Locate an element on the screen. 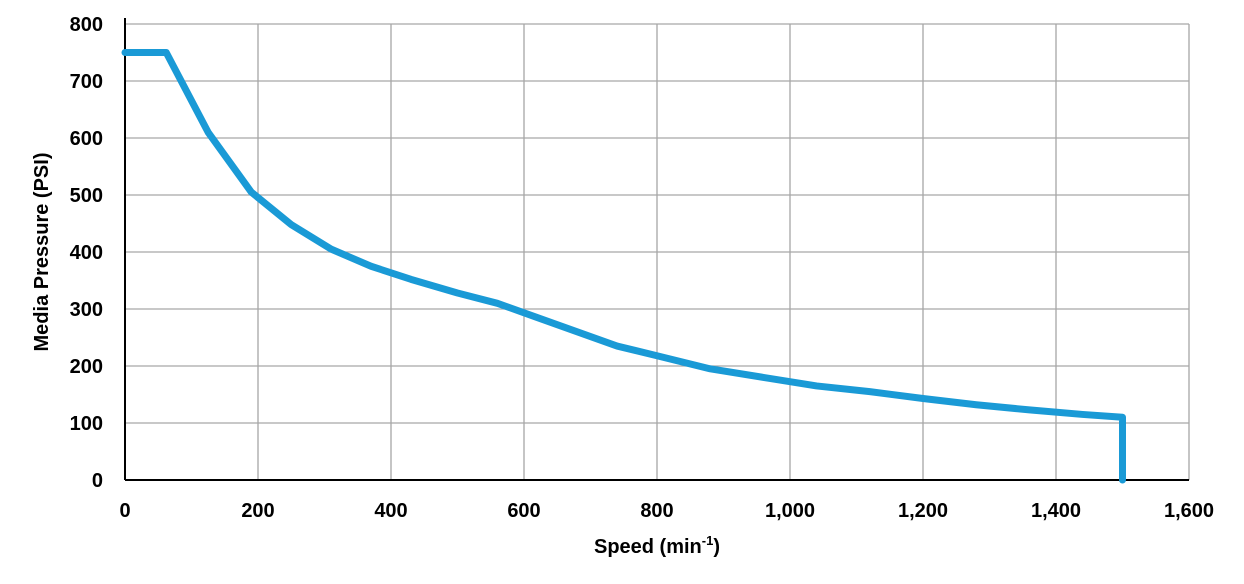  y-tick-label: 400 is located at coordinates (86, 253).